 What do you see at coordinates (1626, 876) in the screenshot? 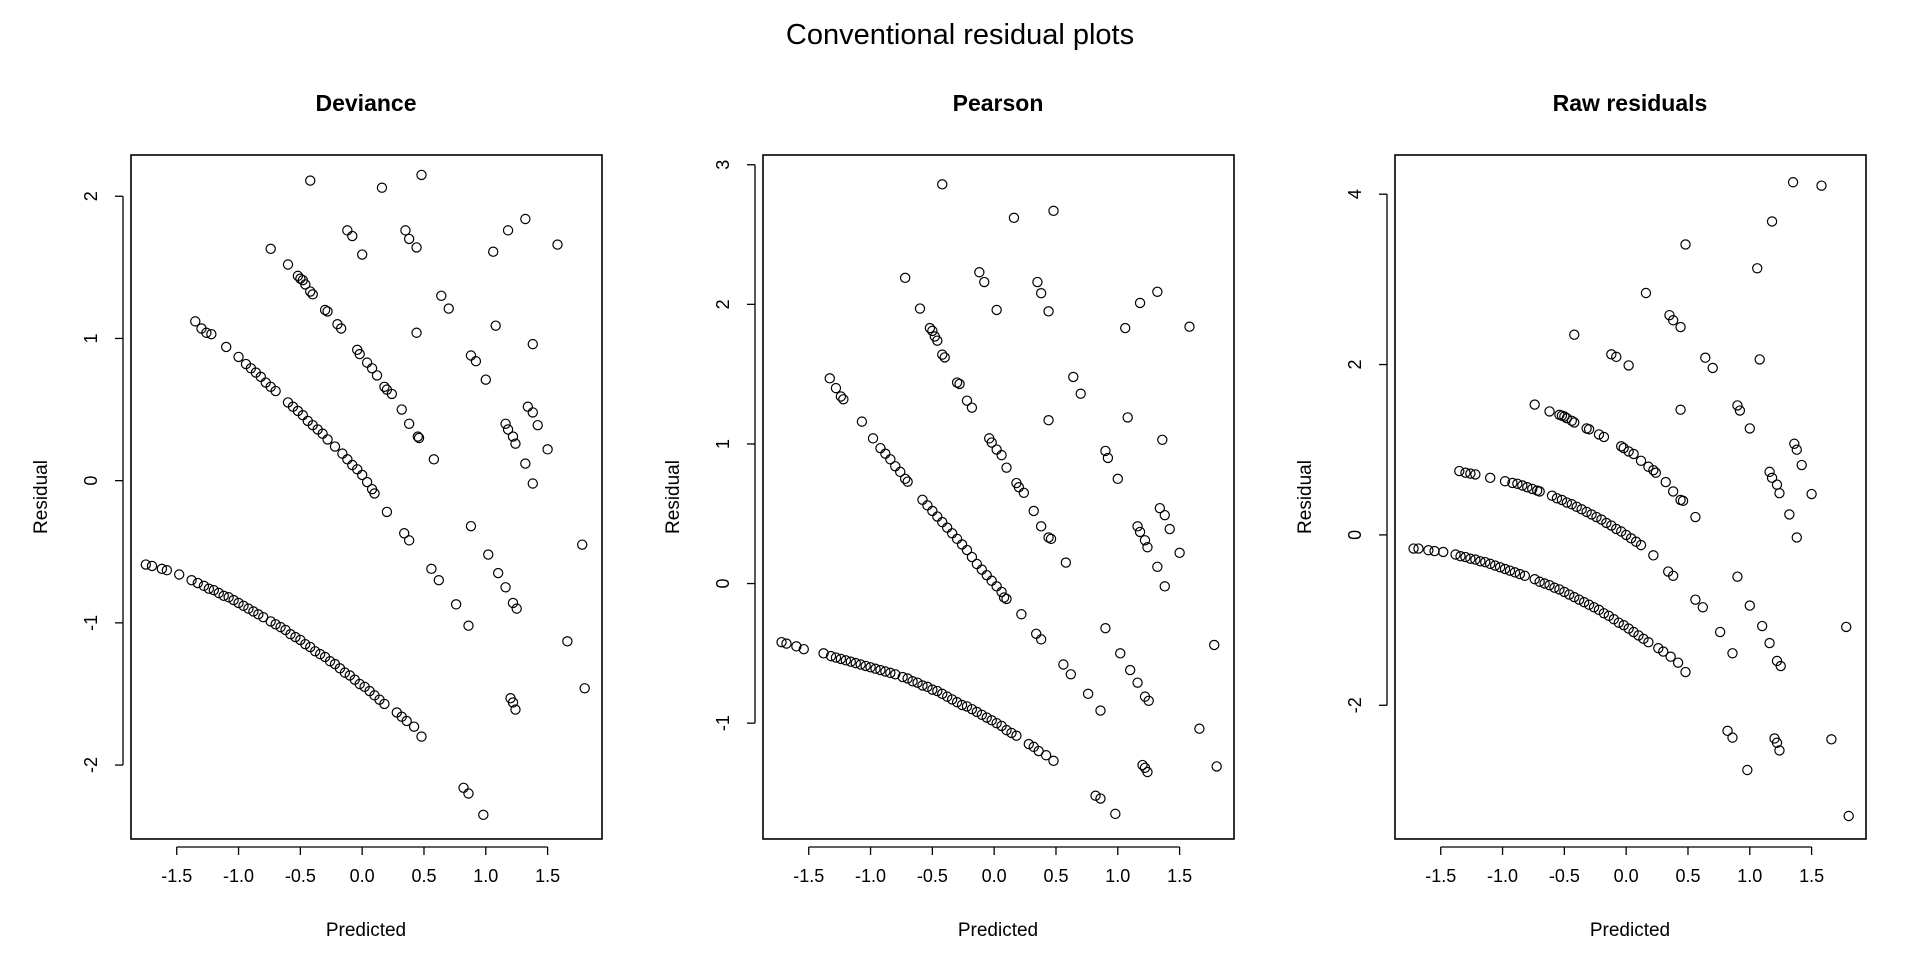
I see `x-tick-label: 0.0` at bounding box center [1626, 876].